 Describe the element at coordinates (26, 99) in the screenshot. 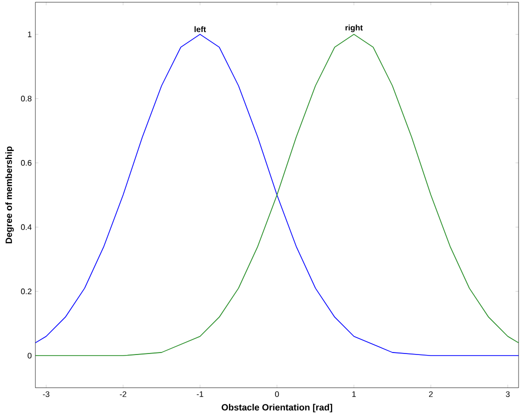

I see `y-tick-label: 0.8` at that location.